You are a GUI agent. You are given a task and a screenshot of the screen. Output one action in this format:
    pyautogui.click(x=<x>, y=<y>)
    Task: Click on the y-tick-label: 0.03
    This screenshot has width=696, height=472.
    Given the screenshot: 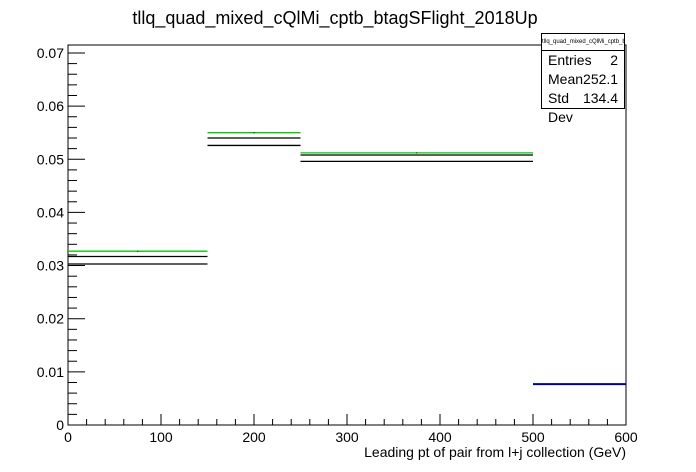 What is the action you would take?
    pyautogui.click(x=50, y=266)
    